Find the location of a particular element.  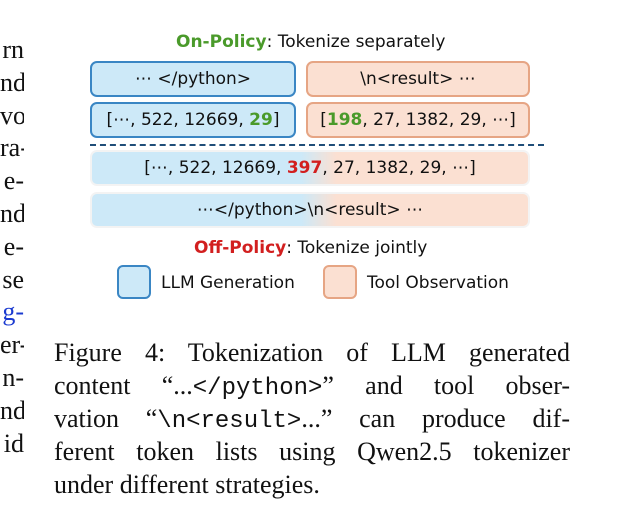

joint-text: ⋯</python>\n<result> ⋯ is located at coordinates (310, 210).